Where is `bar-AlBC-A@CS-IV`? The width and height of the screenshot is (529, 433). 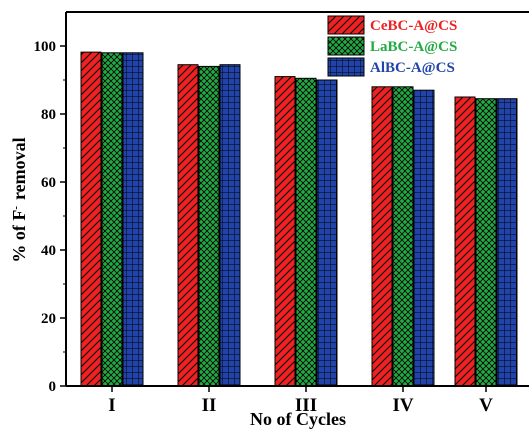
bar-AlBC-A@CS-IV is located at coordinates (424, 238).